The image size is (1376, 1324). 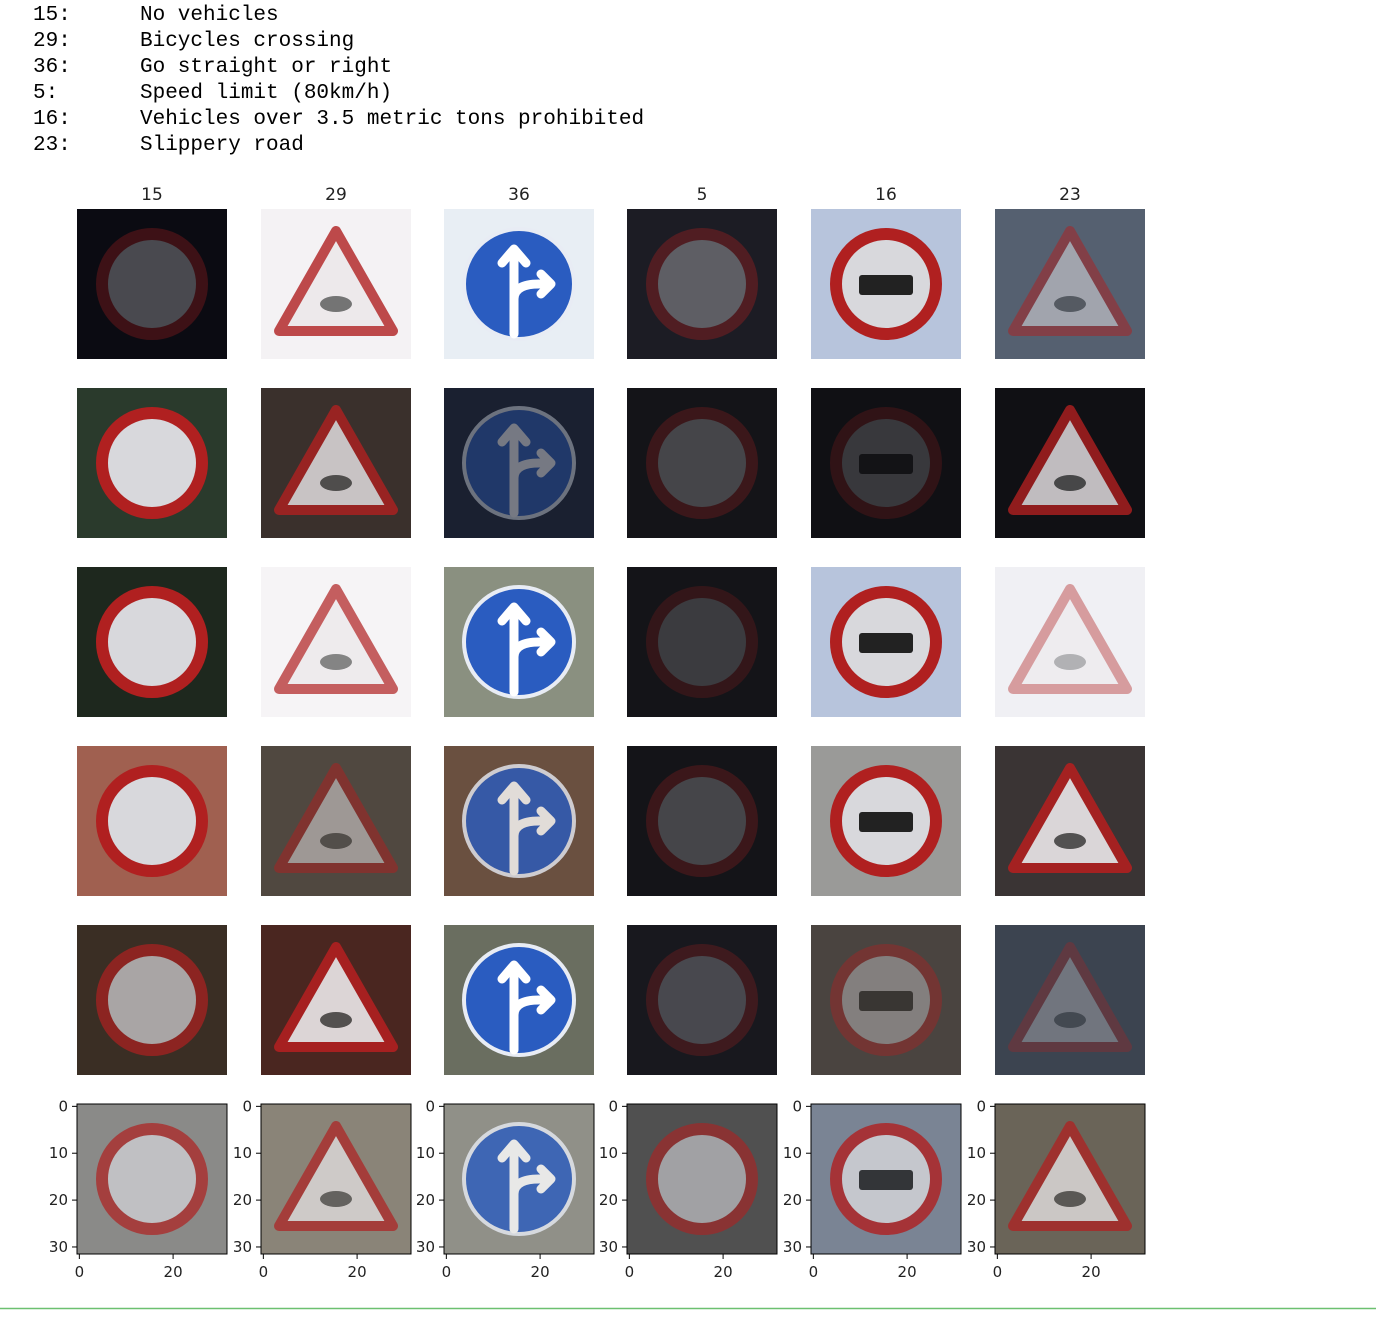 I want to click on column-title: 15, so click(x=152, y=195).